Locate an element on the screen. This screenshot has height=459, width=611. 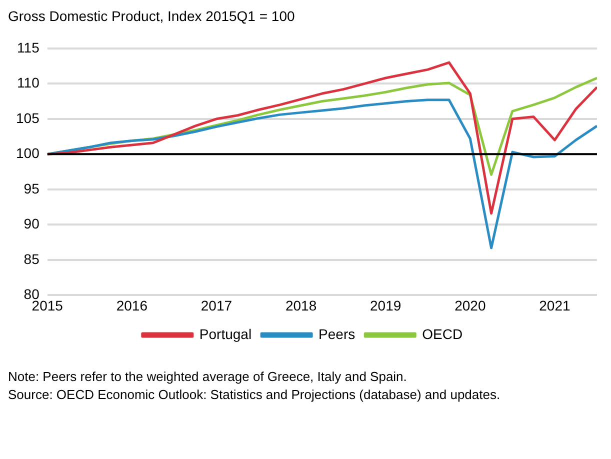
source-note: Source: OECD Economic Outlook: Statistics and Projections (database) and updates. is located at coordinates (255, 395).